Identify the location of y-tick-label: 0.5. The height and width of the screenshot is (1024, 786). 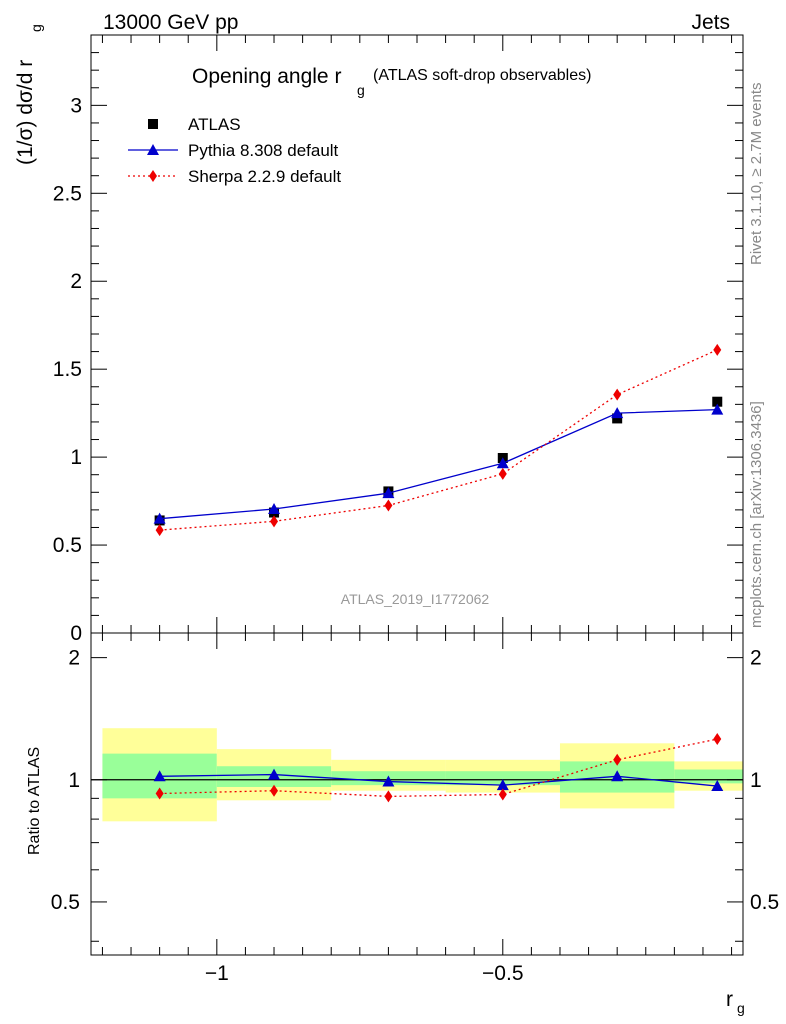
(67, 545).